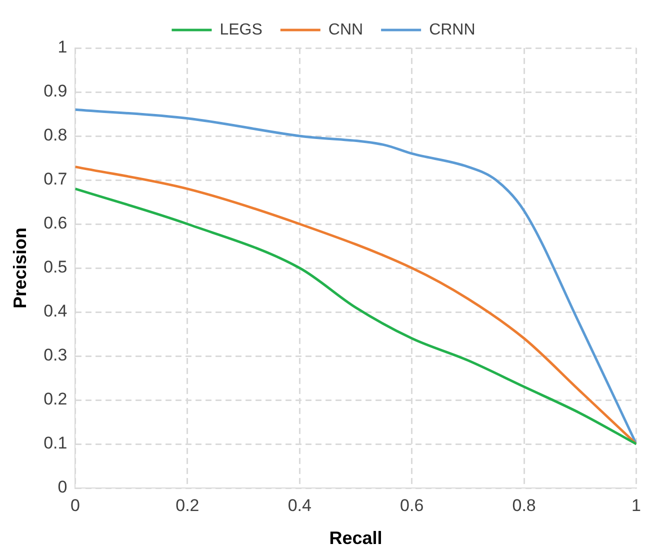  Describe the element at coordinates (452, 29) in the screenshot. I see `legend-label: CRNN` at that location.